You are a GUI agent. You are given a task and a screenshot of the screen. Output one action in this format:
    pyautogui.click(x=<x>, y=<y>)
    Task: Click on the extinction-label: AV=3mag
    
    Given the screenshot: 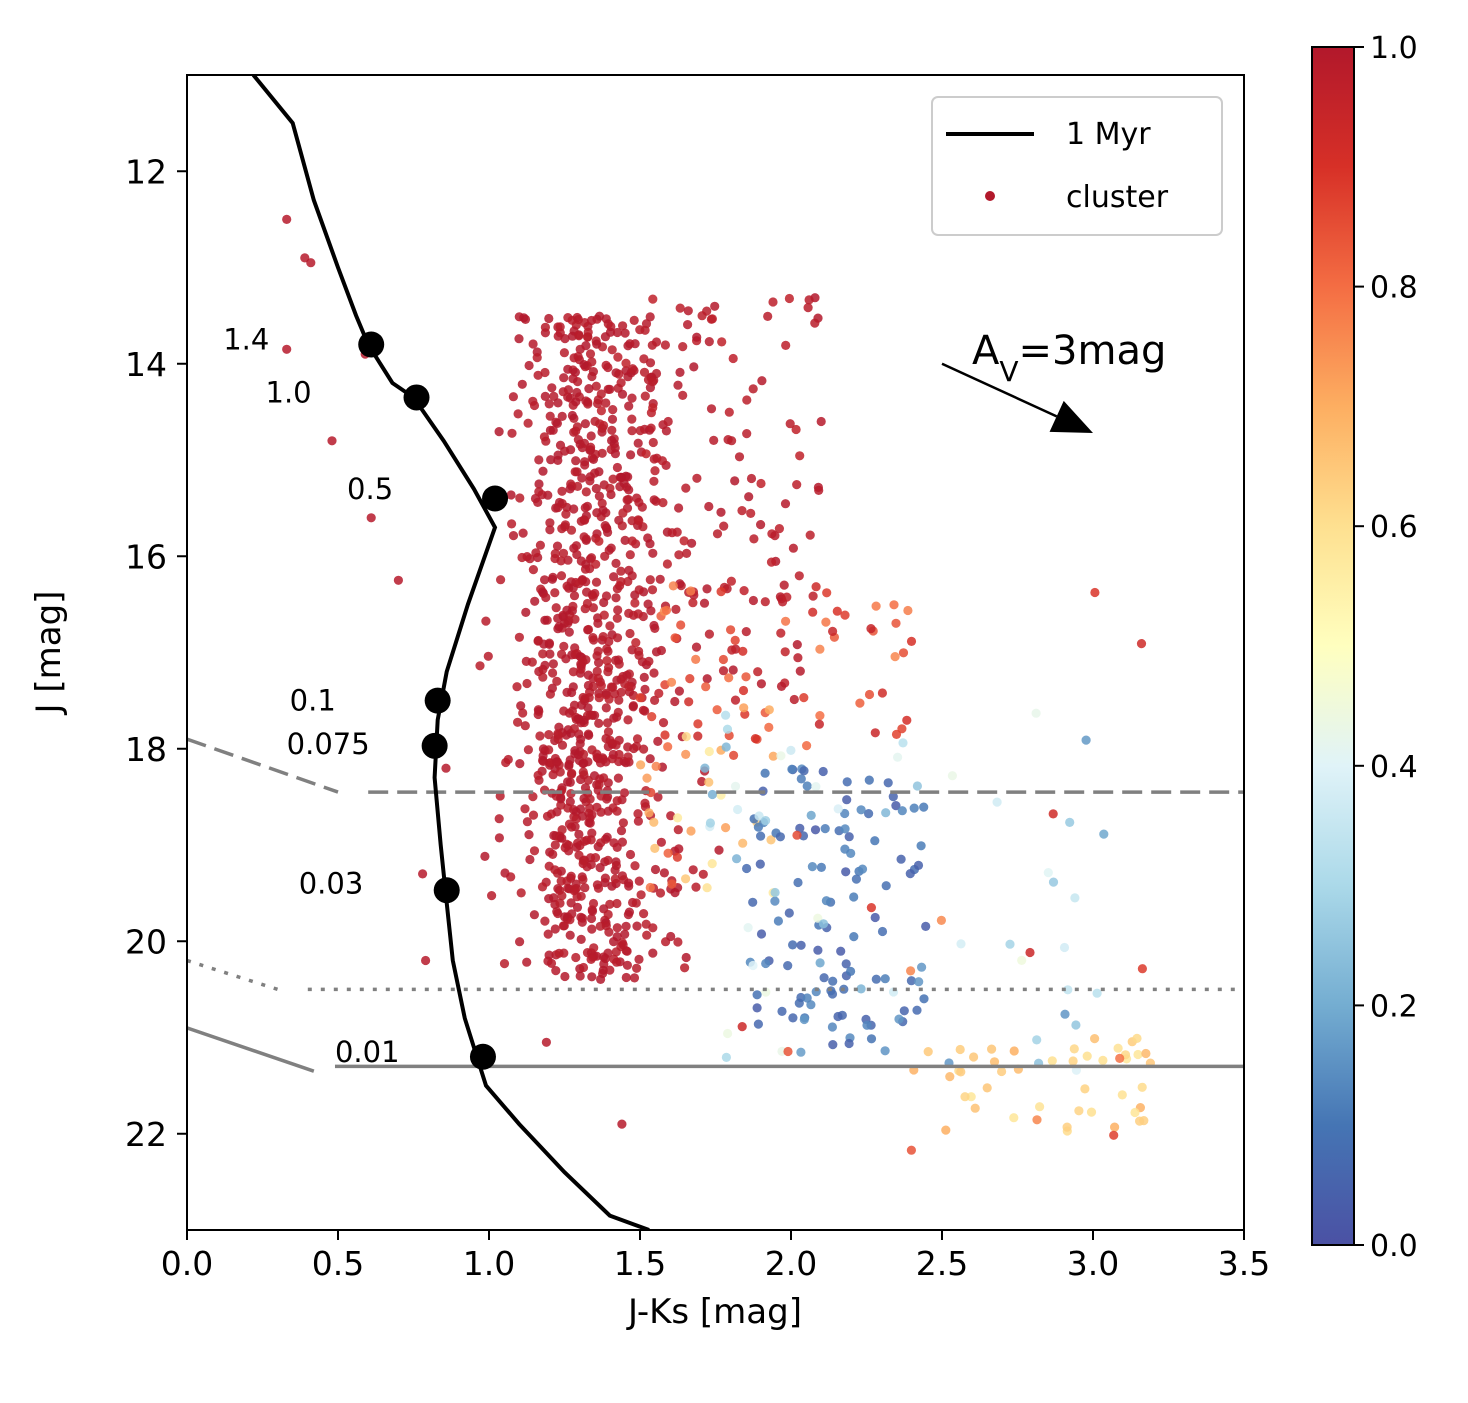 What is the action you would take?
    pyautogui.click(x=1069, y=358)
    